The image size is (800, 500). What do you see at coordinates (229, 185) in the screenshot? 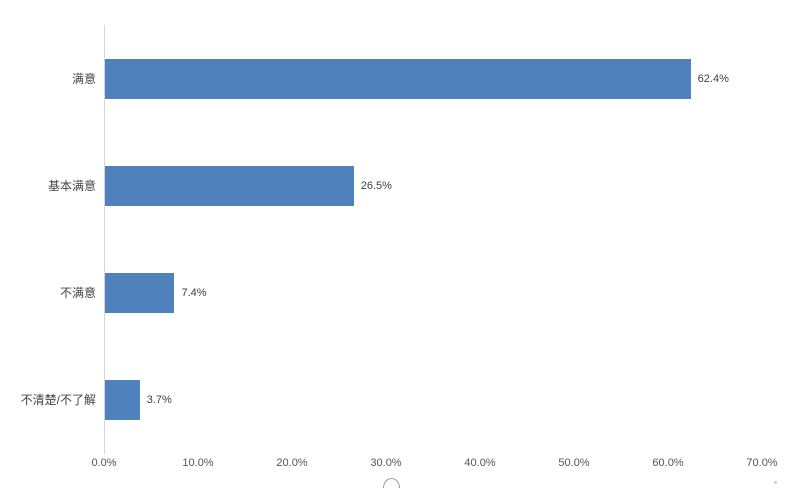
I see `bar-基本满意` at bounding box center [229, 185].